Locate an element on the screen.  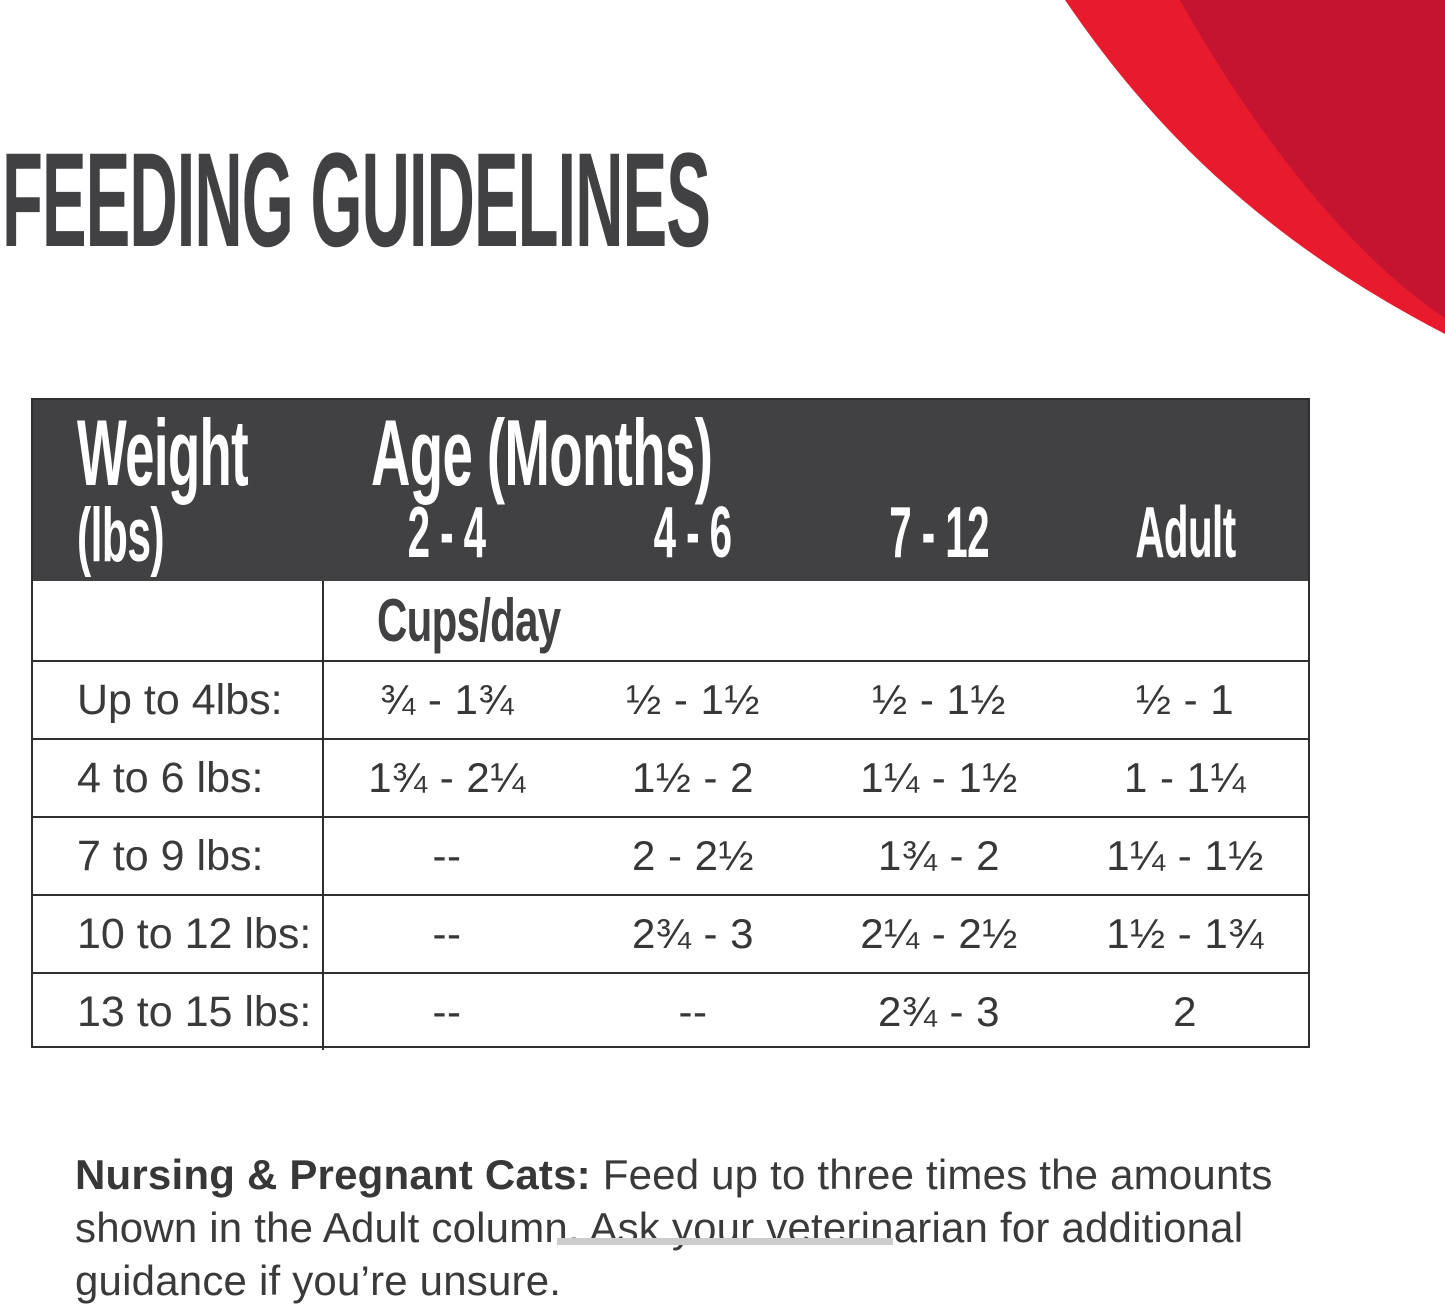
units-label-cell: Cups/day is located at coordinates (570, 620).